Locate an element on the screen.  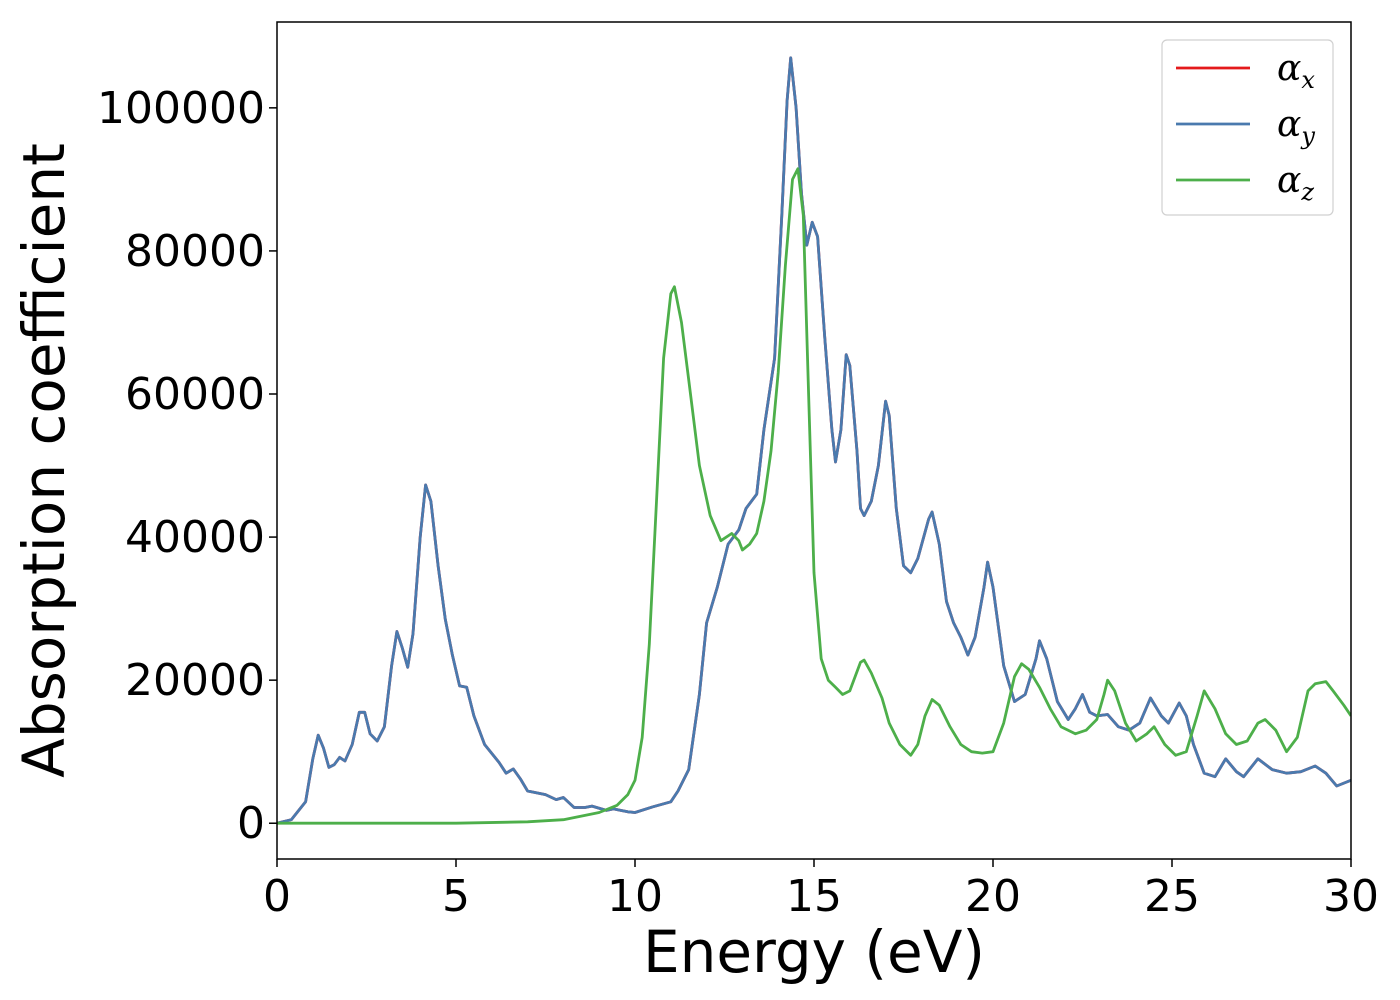
y-tick-label: 0 is located at coordinates (251, 823).